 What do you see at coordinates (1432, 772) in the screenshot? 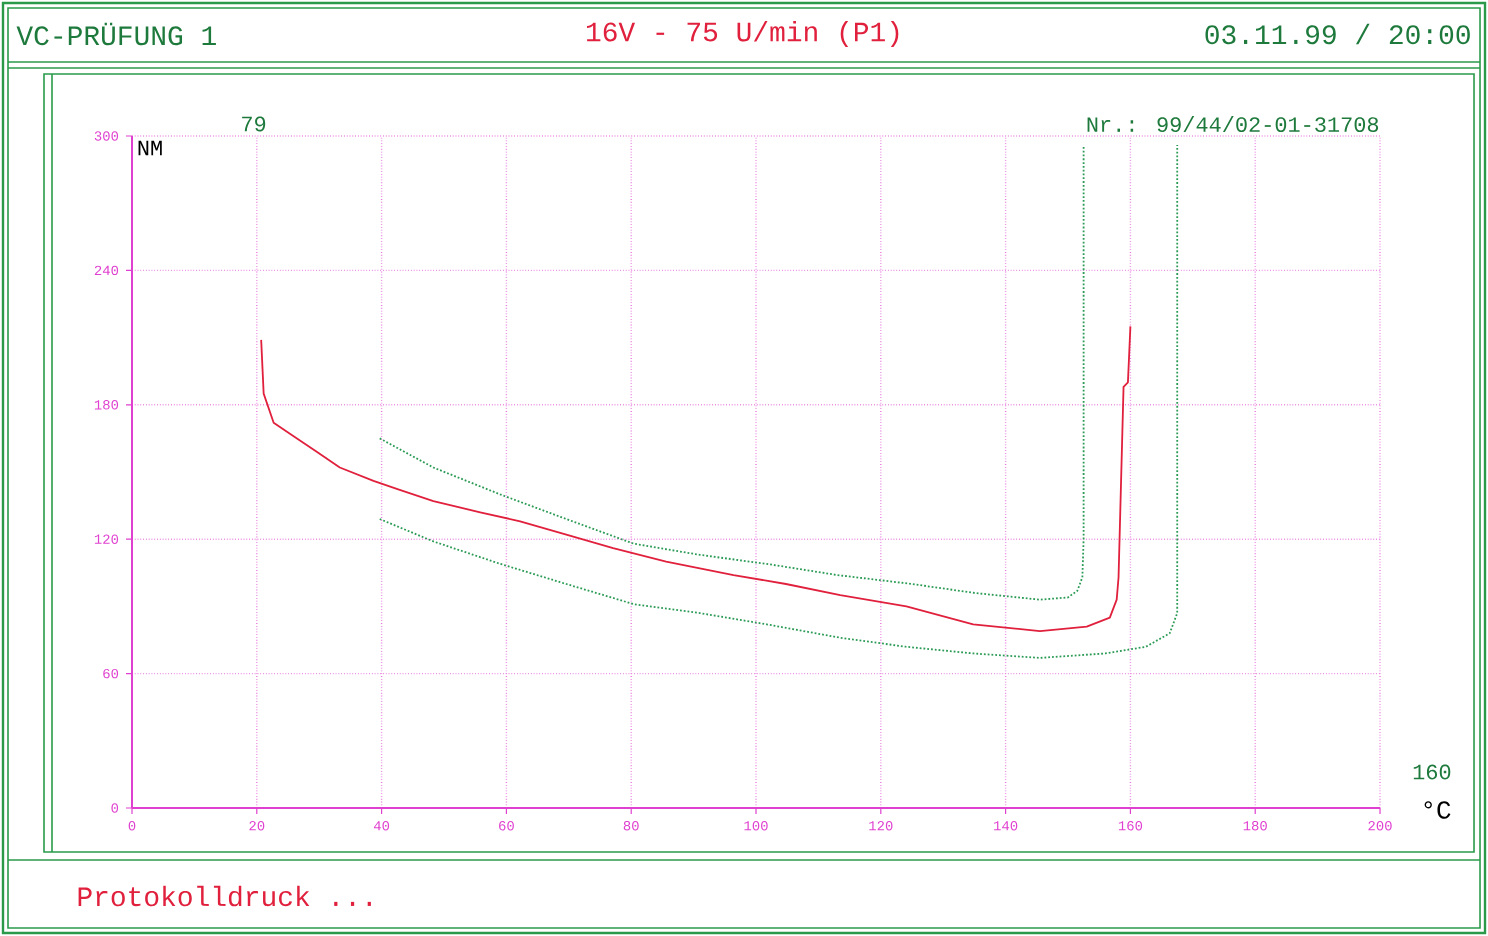
I see `text: 160` at bounding box center [1432, 772].